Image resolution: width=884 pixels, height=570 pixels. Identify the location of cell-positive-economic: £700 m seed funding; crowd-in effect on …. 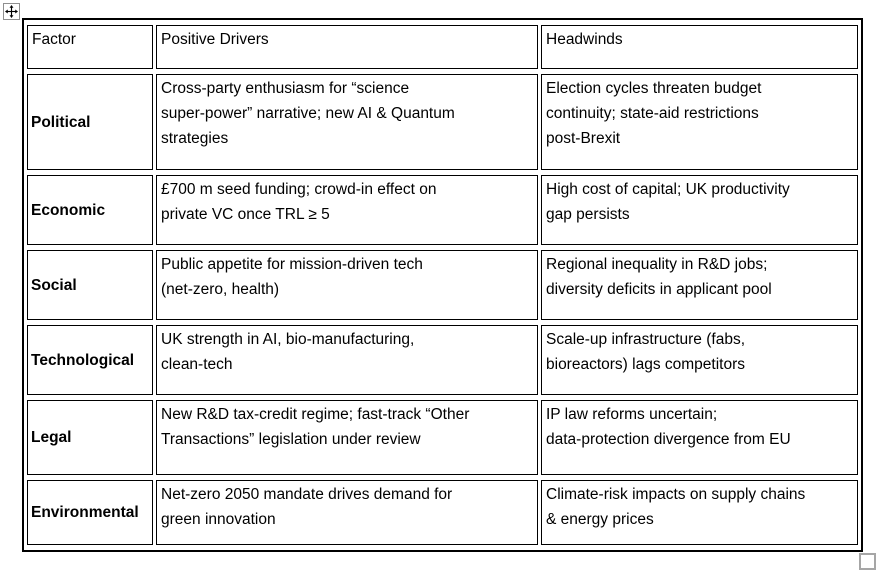
(347, 210).